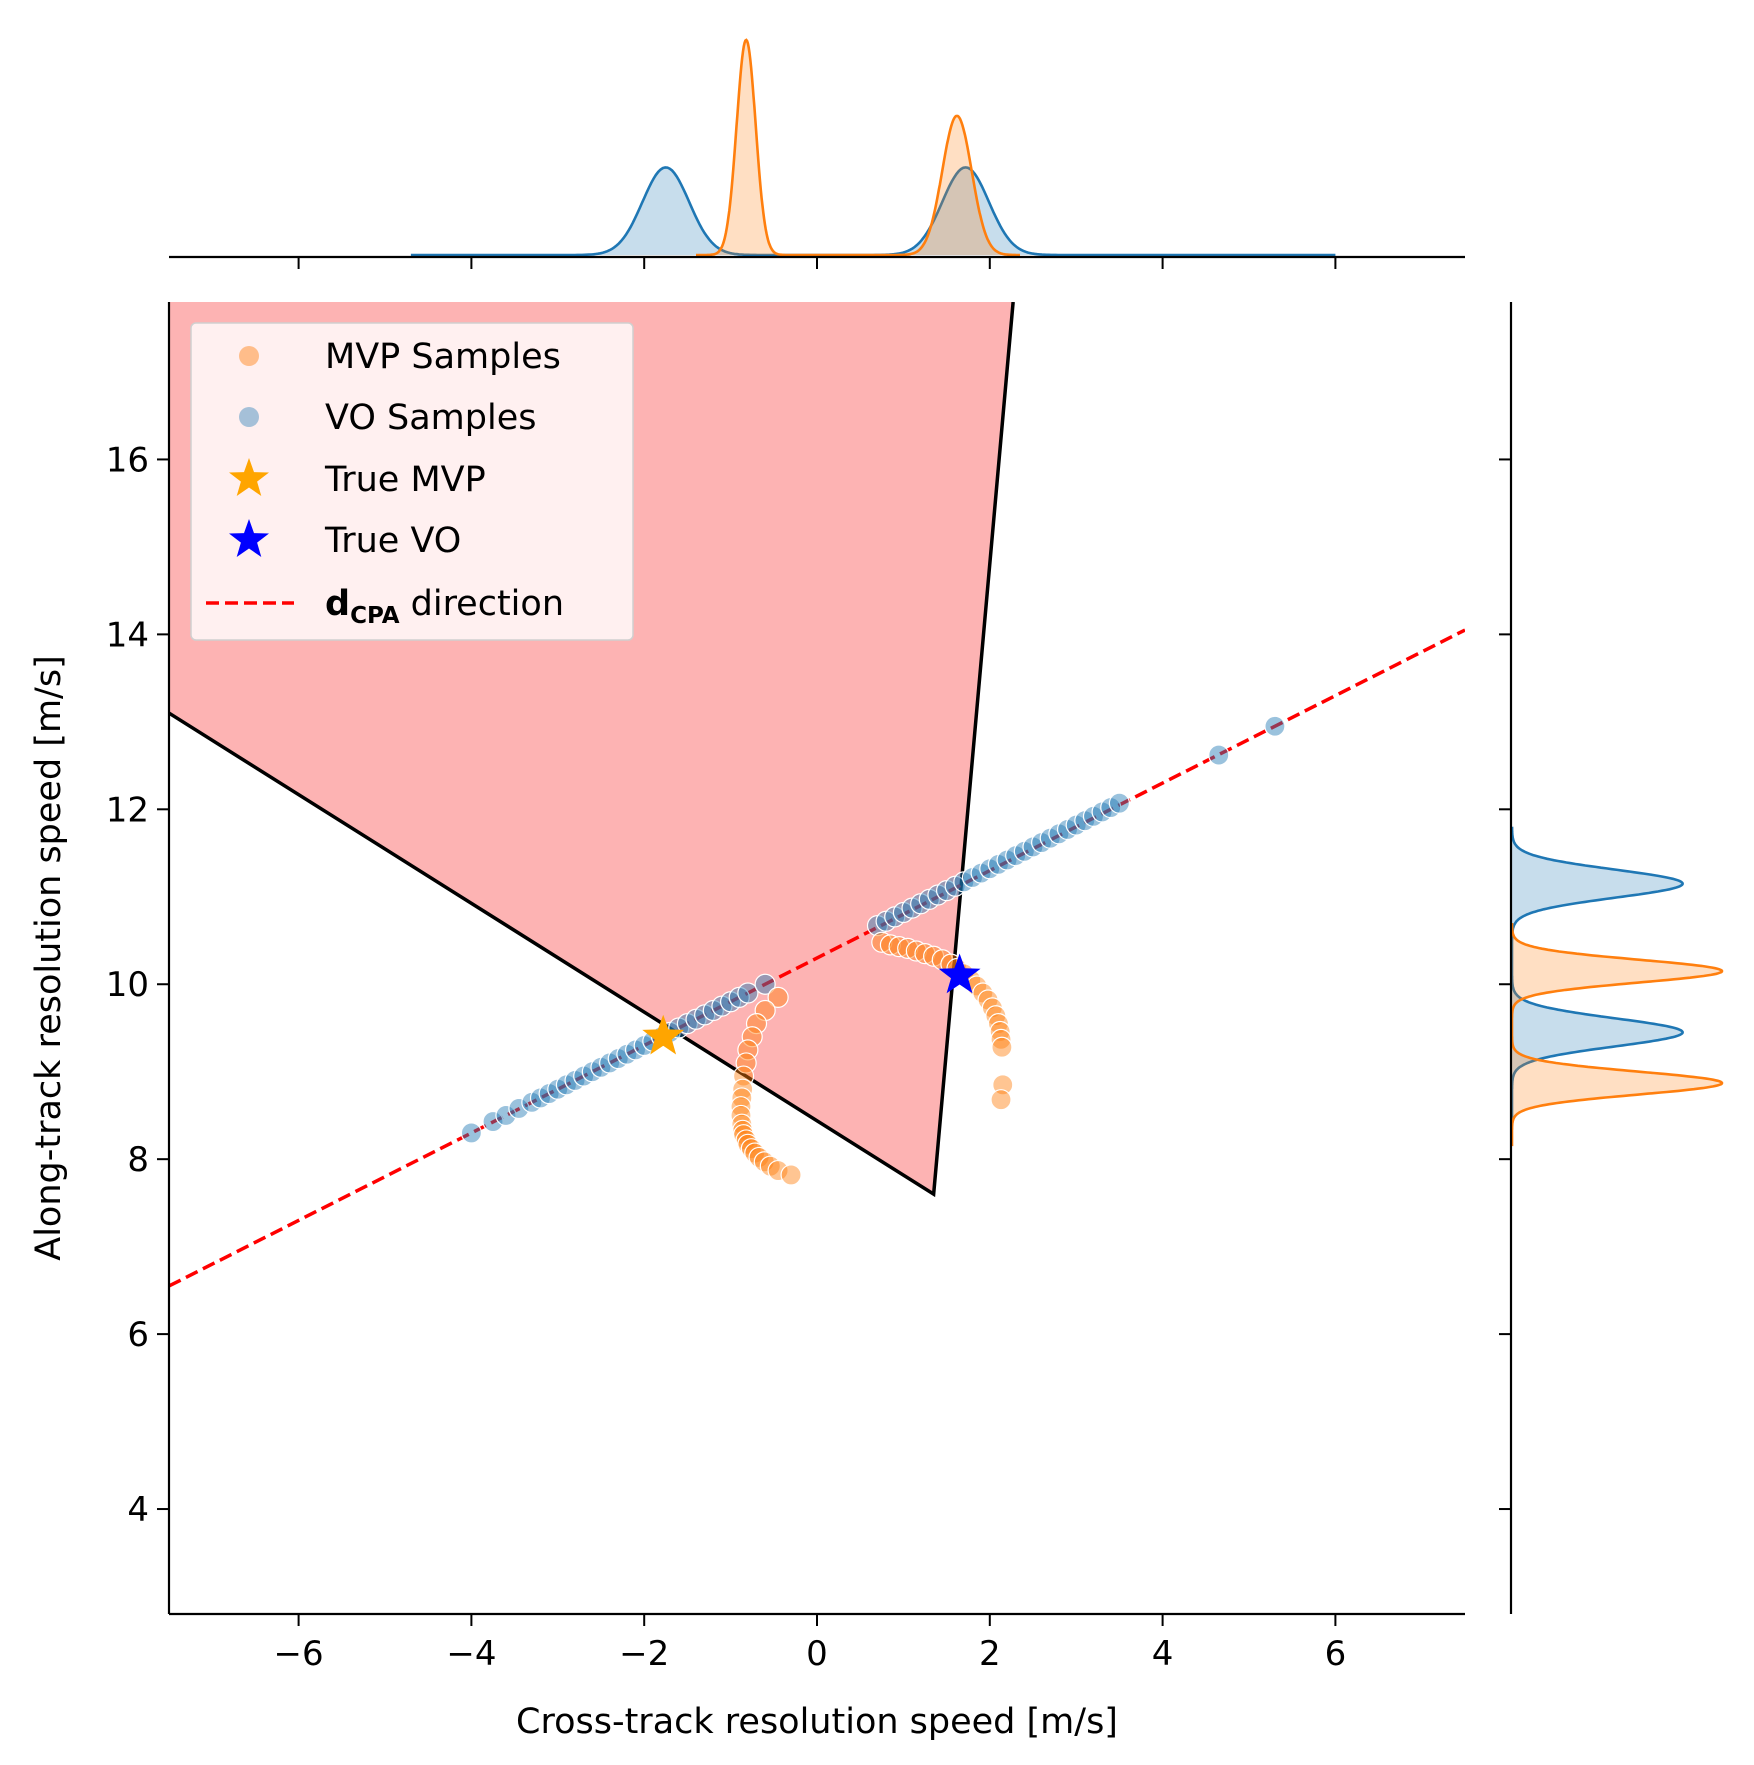 Image resolution: width=1754 pixels, height=1765 pixels. Describe the element at coordinates (1163, 1654) in the screenshot. I see `x-tick-label: 4` at that location.